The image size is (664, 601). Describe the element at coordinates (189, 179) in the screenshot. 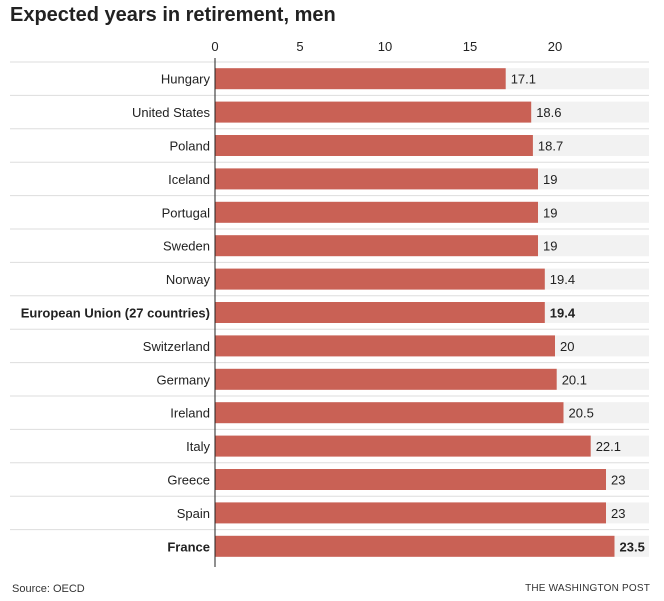

I see `category-label: Iceland` at that location.